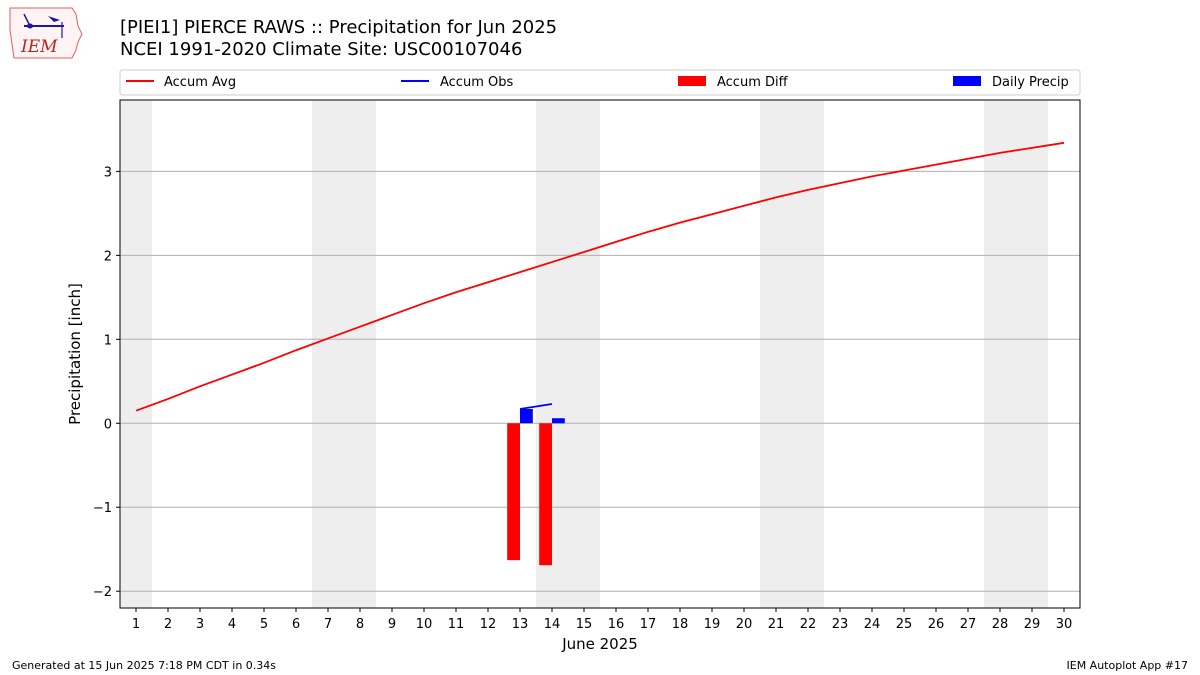 The image size is (1200, 675). What do you see at coordinates (296, 624) in the screenshot?
I see `x-tick-label: 6` at bounding box center [296, 624].